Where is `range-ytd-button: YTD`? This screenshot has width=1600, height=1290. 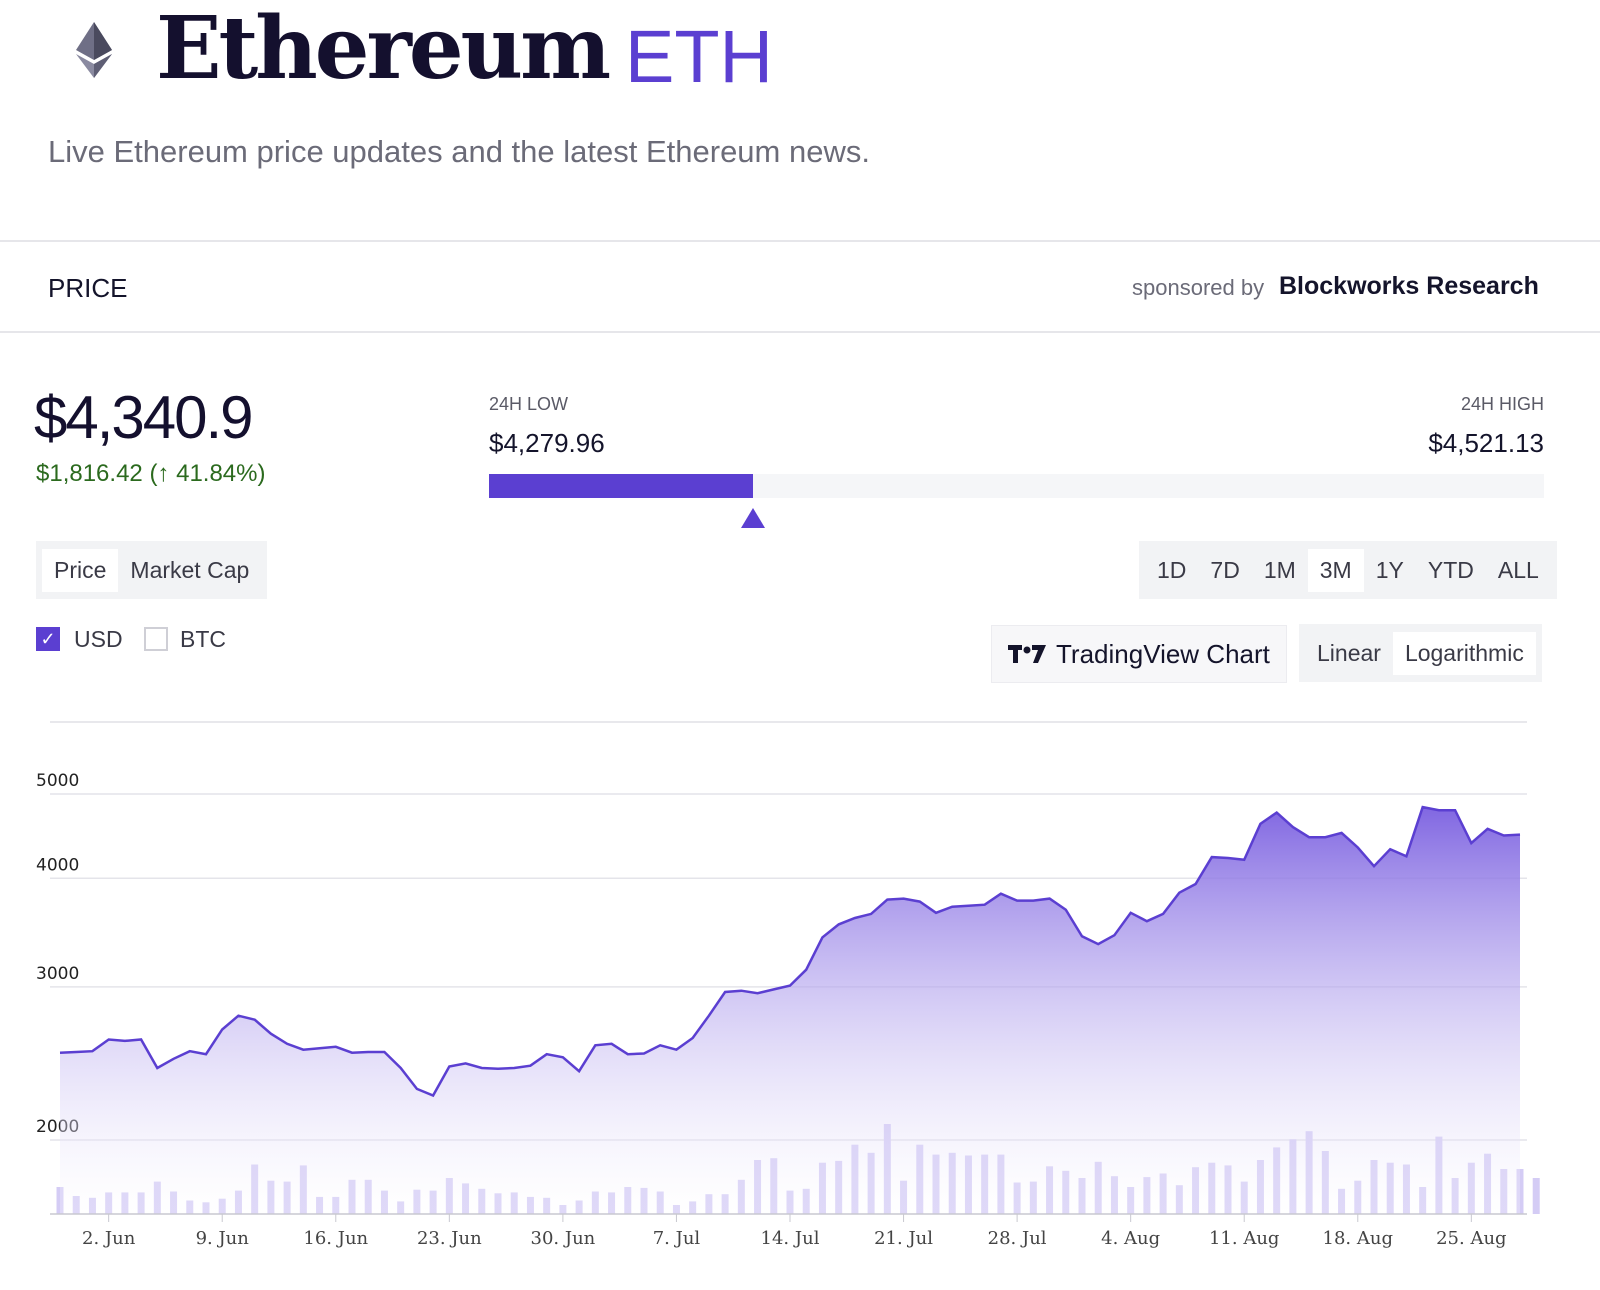 range-ytd-button: YTD is located at coordinates (1450, 569).